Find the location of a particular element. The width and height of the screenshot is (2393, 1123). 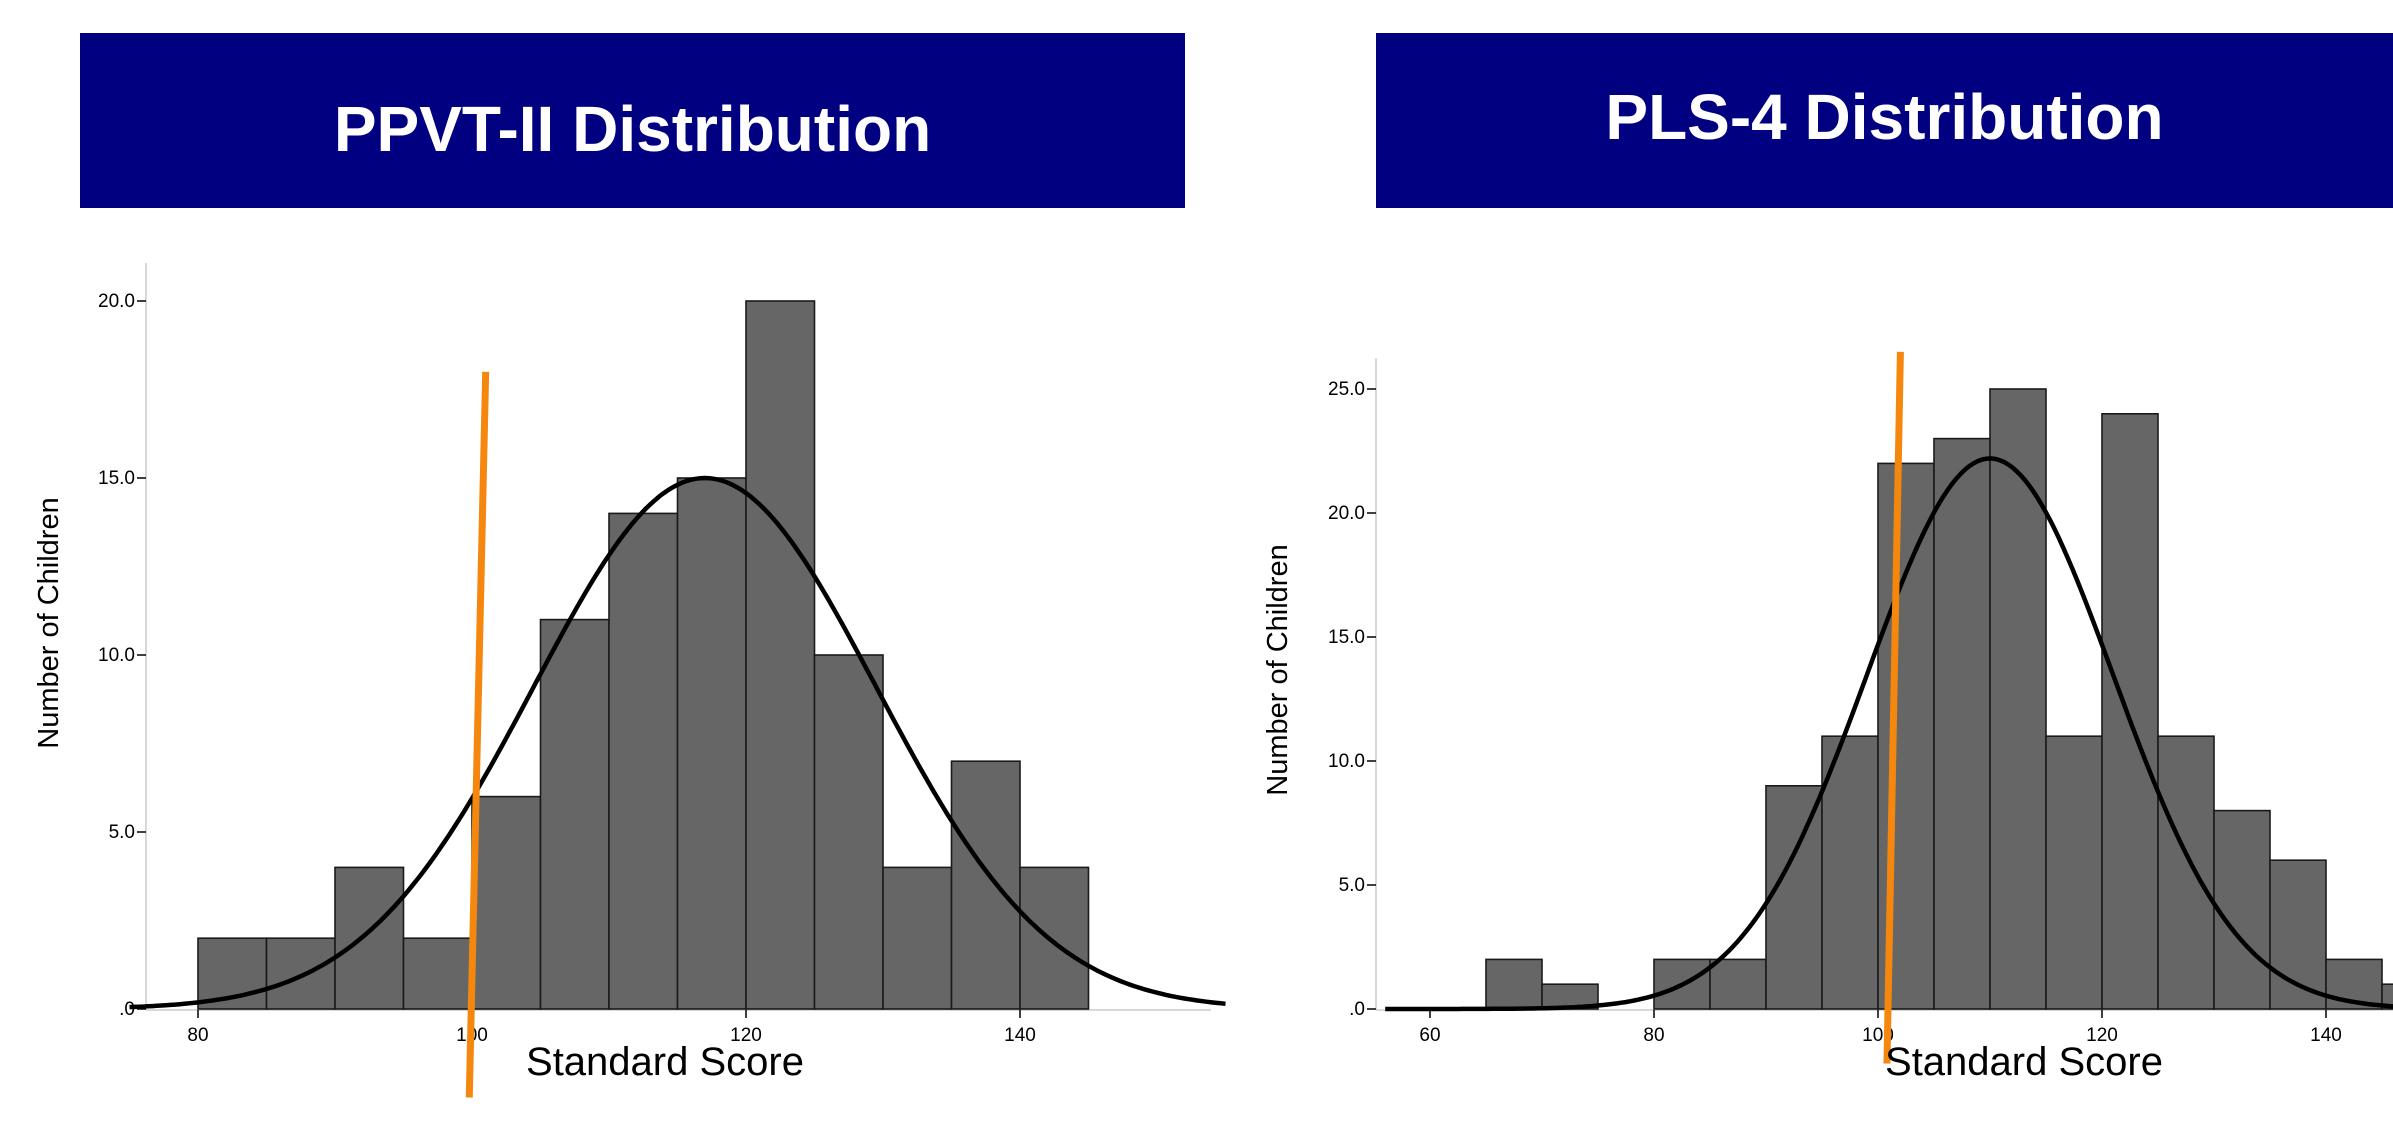

pls-xtick-label-80: 80 is located at coordinates (1653, 1035).